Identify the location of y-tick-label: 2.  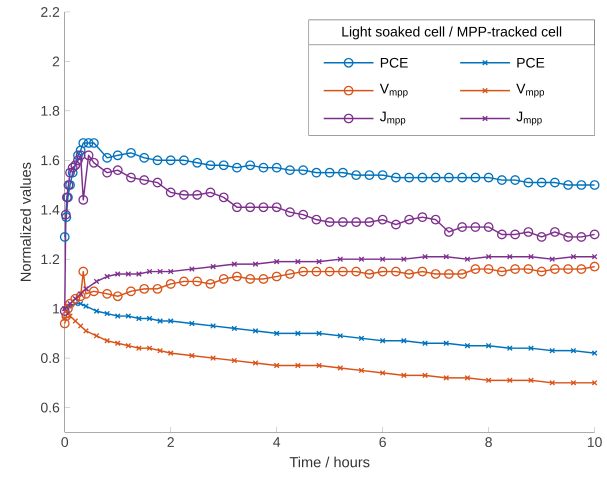
(56, 61).